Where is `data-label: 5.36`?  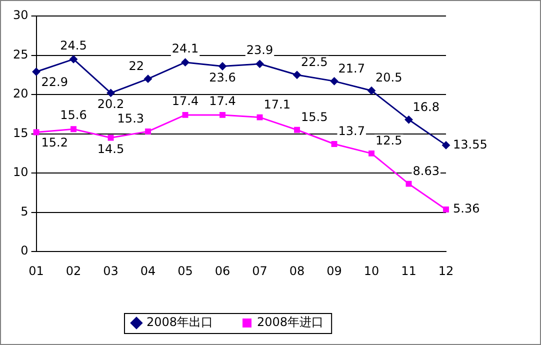 data-label: 5.36 is located at coordinates (466, 209).